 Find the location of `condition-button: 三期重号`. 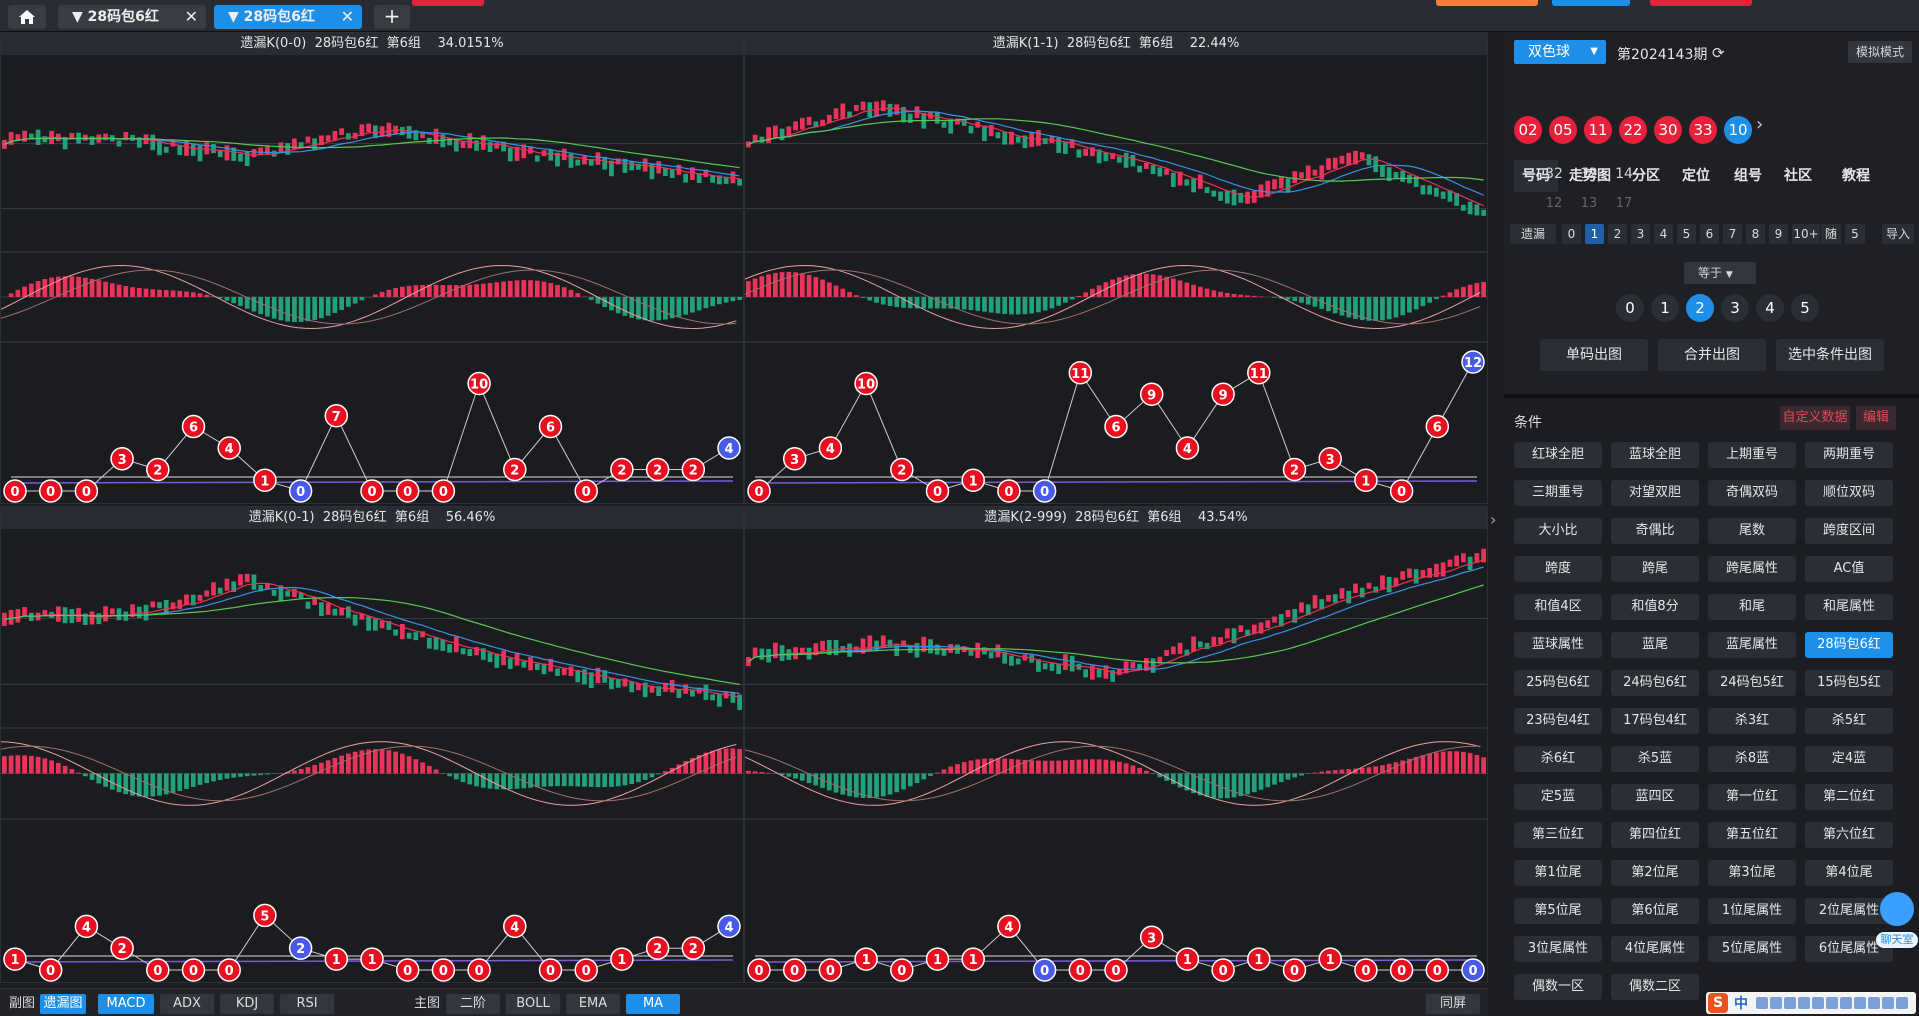

condition-button: 三期重号 is located at coordinates (1558, 493).